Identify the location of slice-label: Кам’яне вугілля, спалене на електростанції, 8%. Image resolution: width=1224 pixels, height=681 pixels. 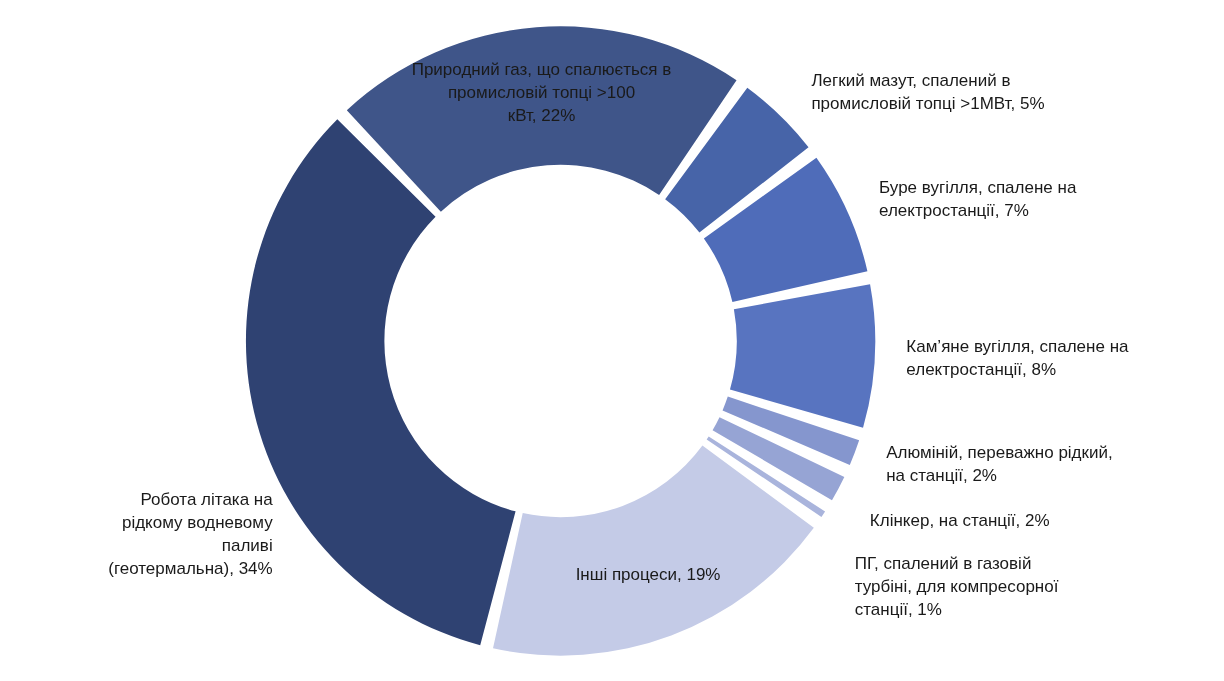
(1018, 358).